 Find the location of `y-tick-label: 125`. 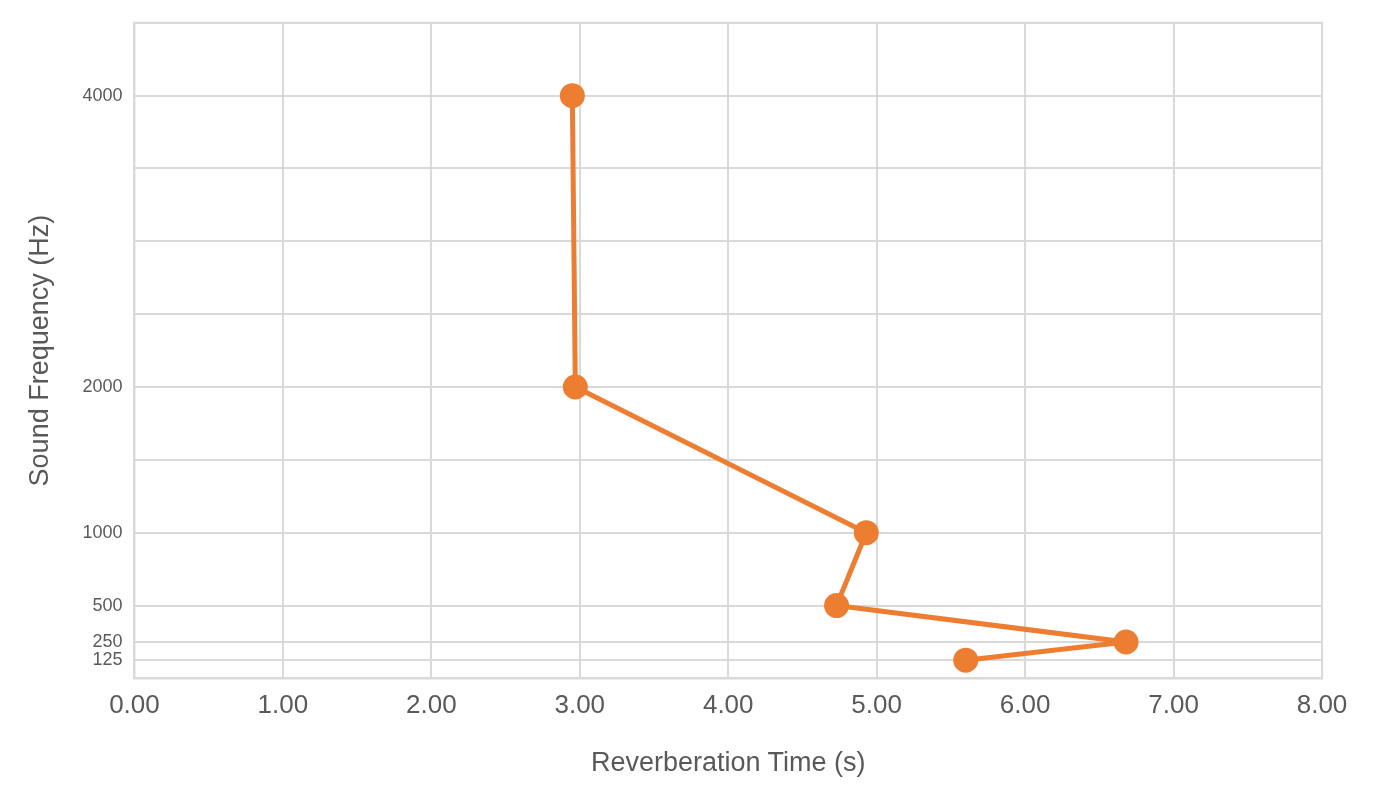

y-tick-label: 125 is located at coordinates (107, 659).